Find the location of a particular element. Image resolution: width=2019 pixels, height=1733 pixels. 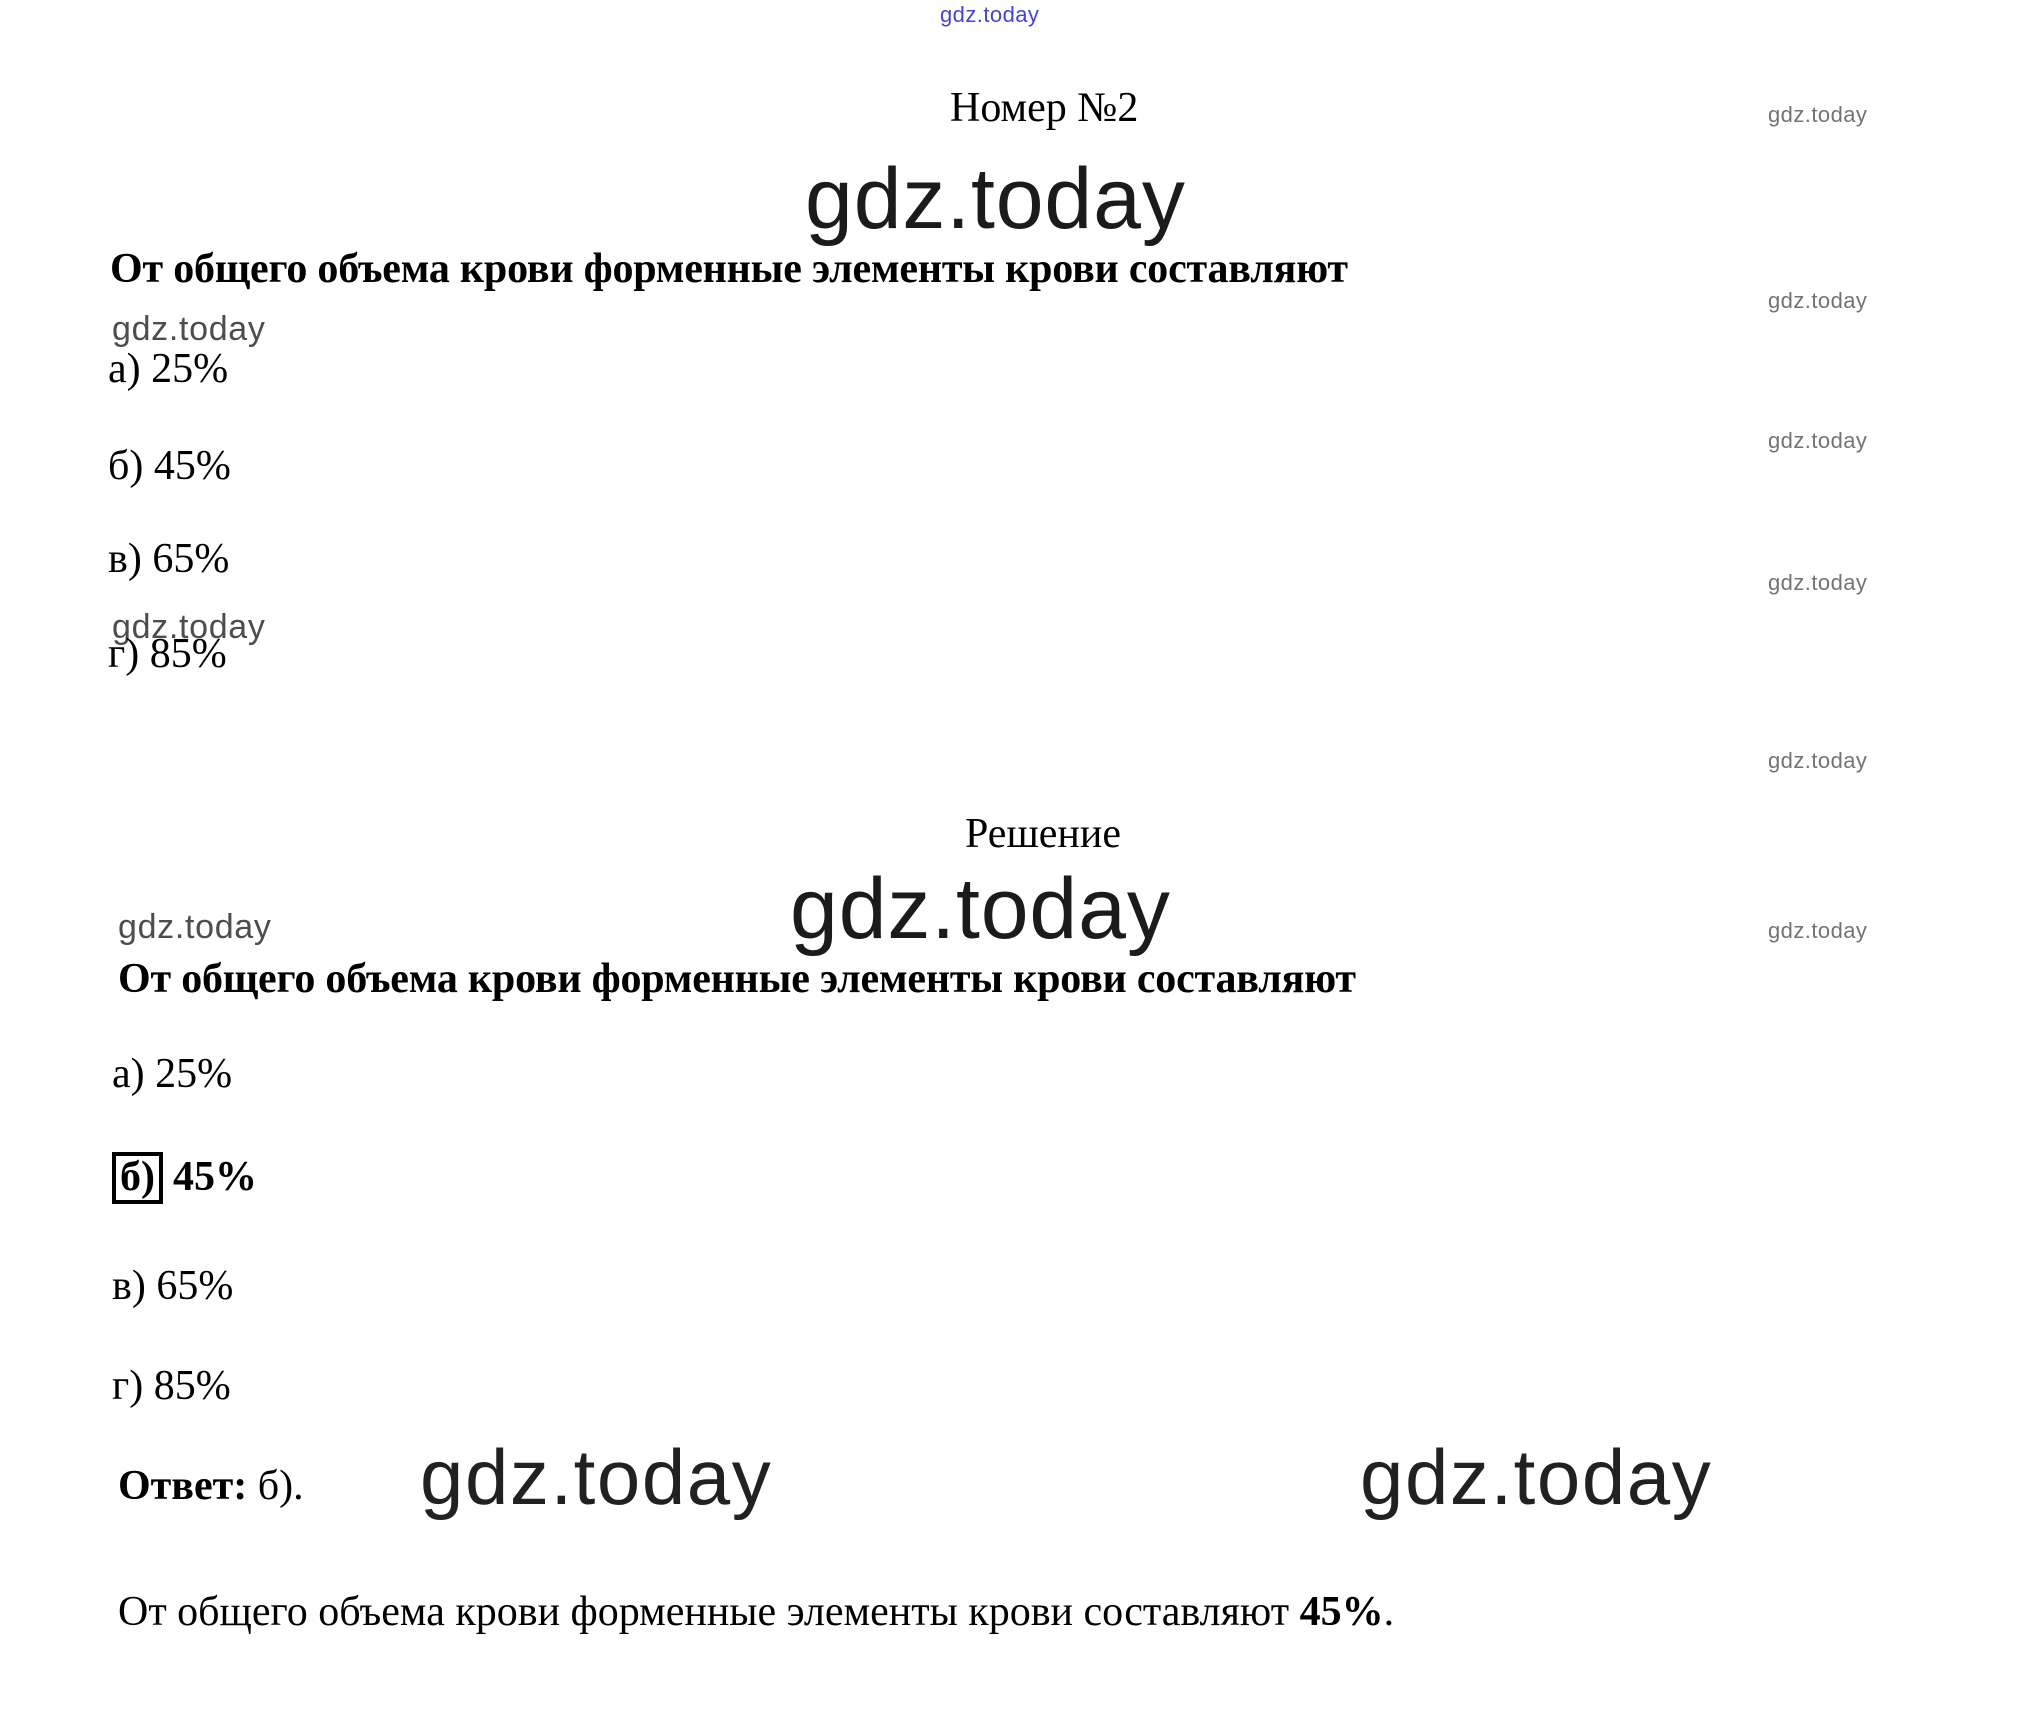

task-option-a: а) 25% is located at coordinates (168, 369).